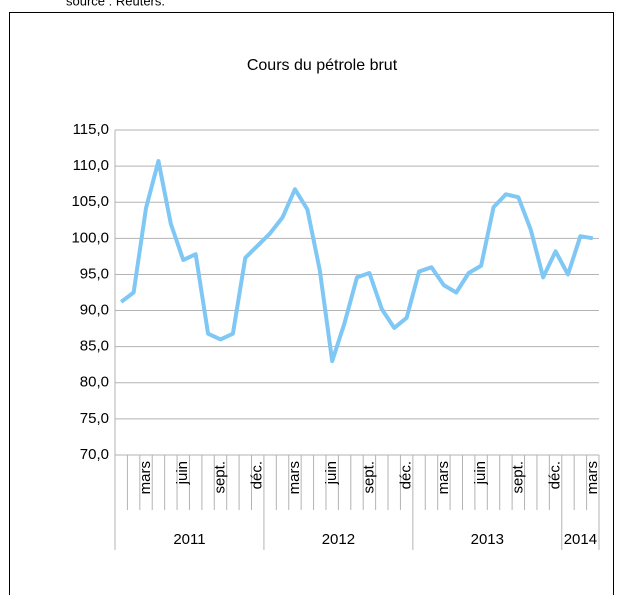  What do you see at coordinates (580, 539) in the screenshot?
I see `year-label: 2014` at bounding box center [580, 539].